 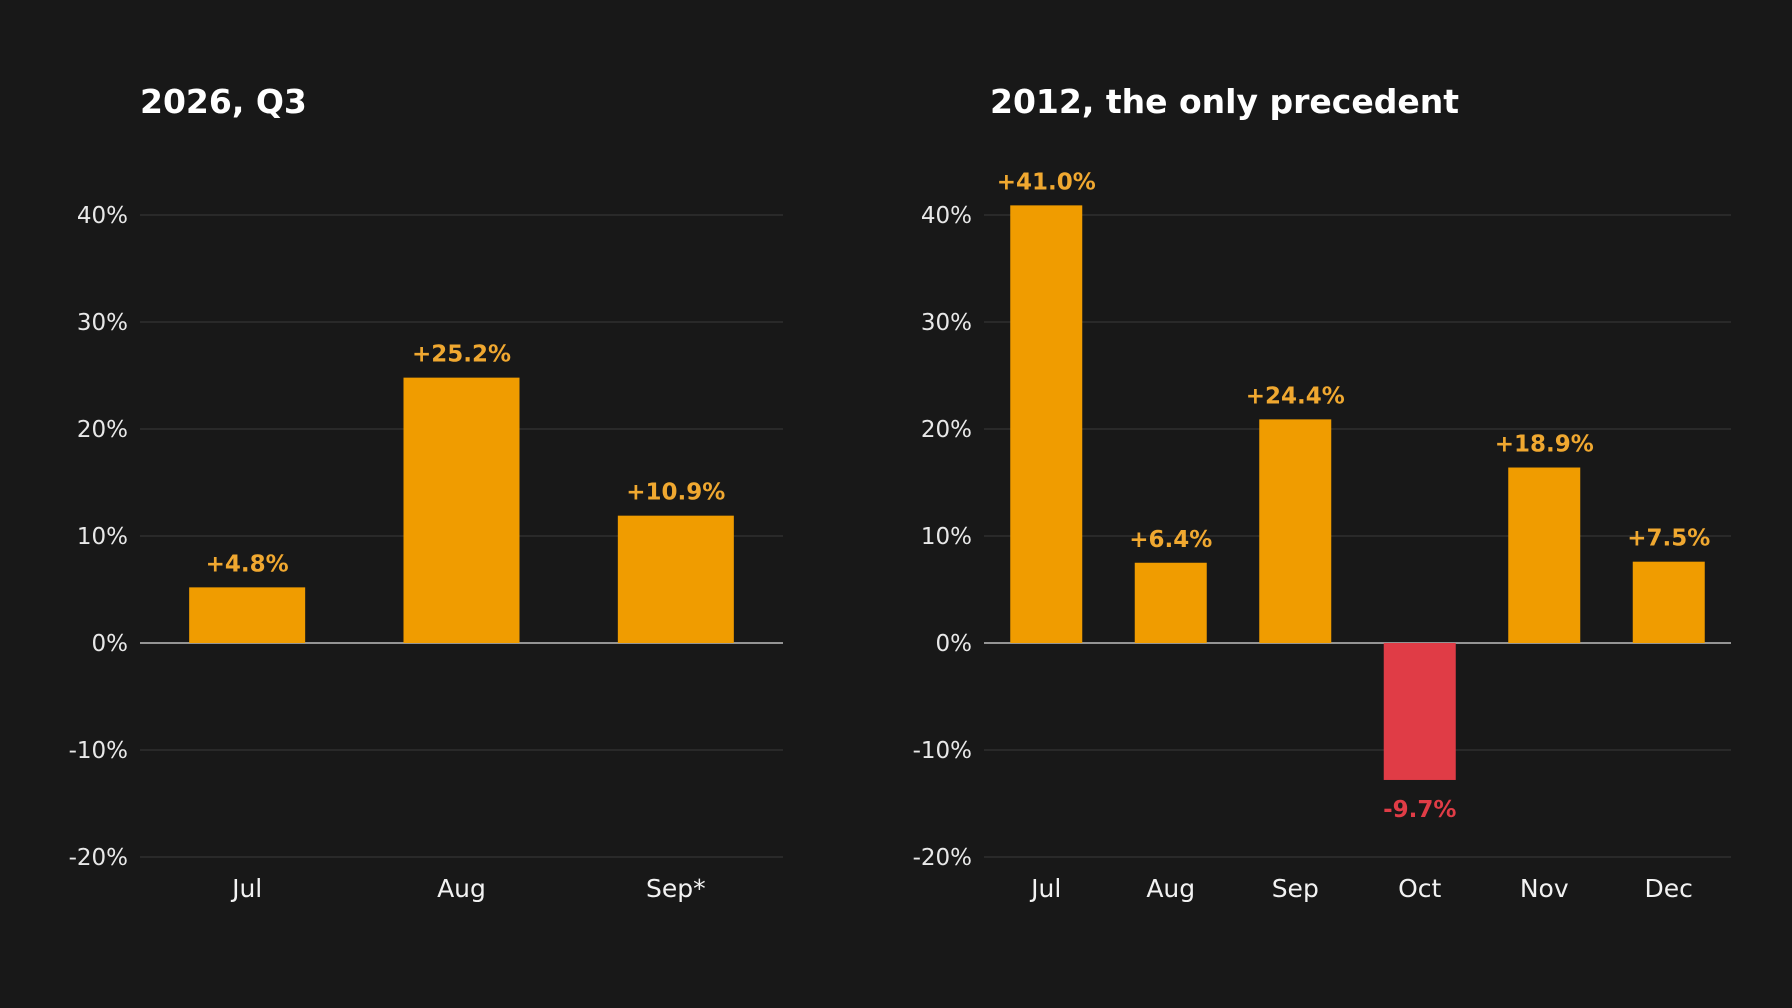 I want to click on bar-oct, so click(x=1419, y=711).